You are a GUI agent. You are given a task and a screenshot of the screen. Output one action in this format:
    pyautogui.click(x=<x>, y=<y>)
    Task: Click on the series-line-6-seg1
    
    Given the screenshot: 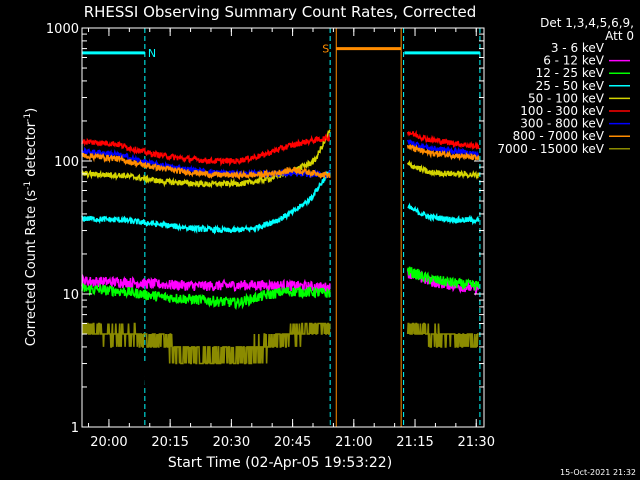 What is the action you would take?
    pyautogui.click(x=206, y=150)
    